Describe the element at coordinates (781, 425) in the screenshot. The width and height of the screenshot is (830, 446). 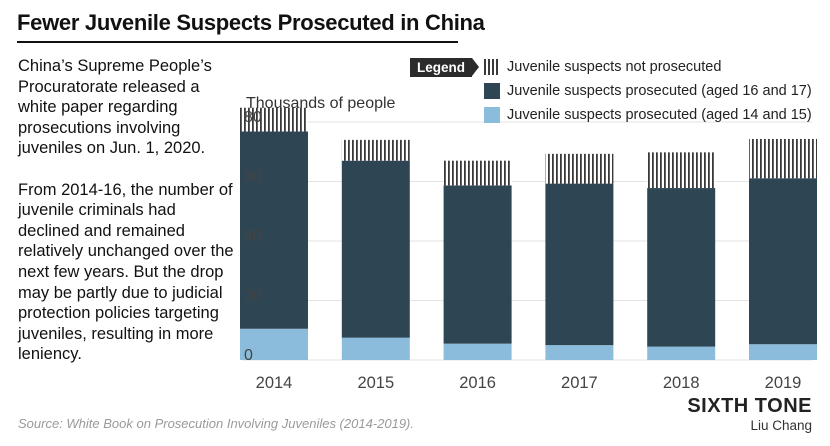
I see `author-byline: Liu Chang` at that location.